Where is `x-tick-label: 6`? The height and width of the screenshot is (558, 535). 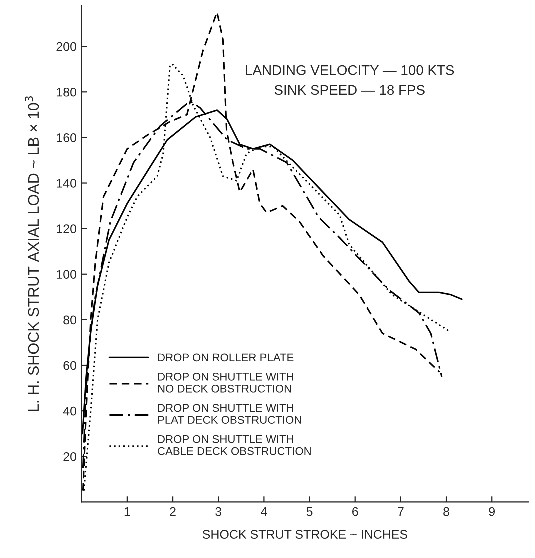
x-tick-label: 6 is located at coordinates (355, 511).